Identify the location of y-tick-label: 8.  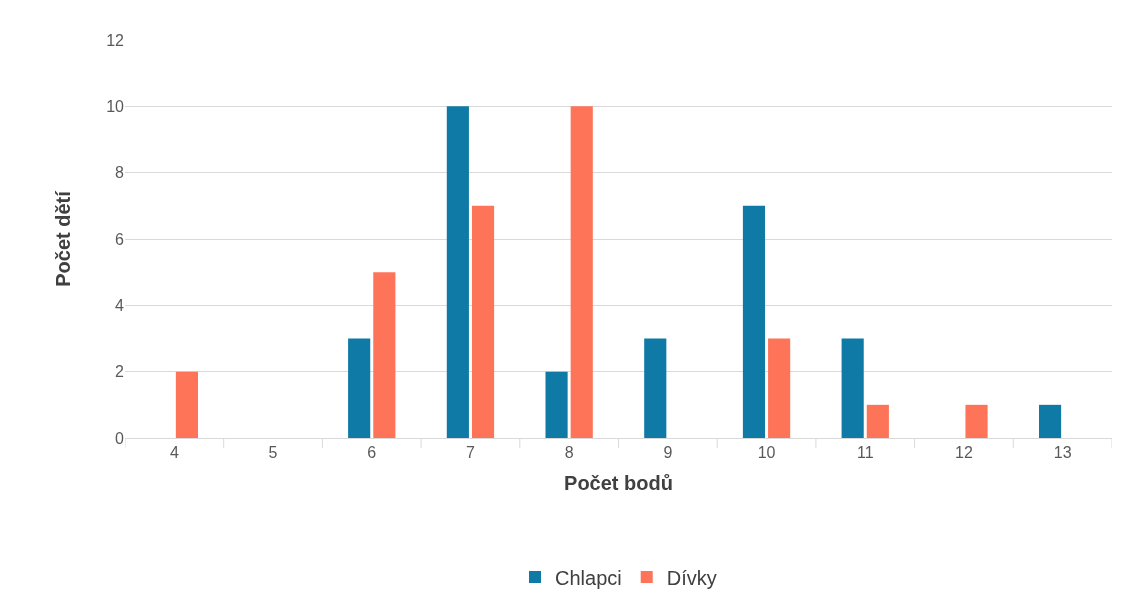
(120, 173).